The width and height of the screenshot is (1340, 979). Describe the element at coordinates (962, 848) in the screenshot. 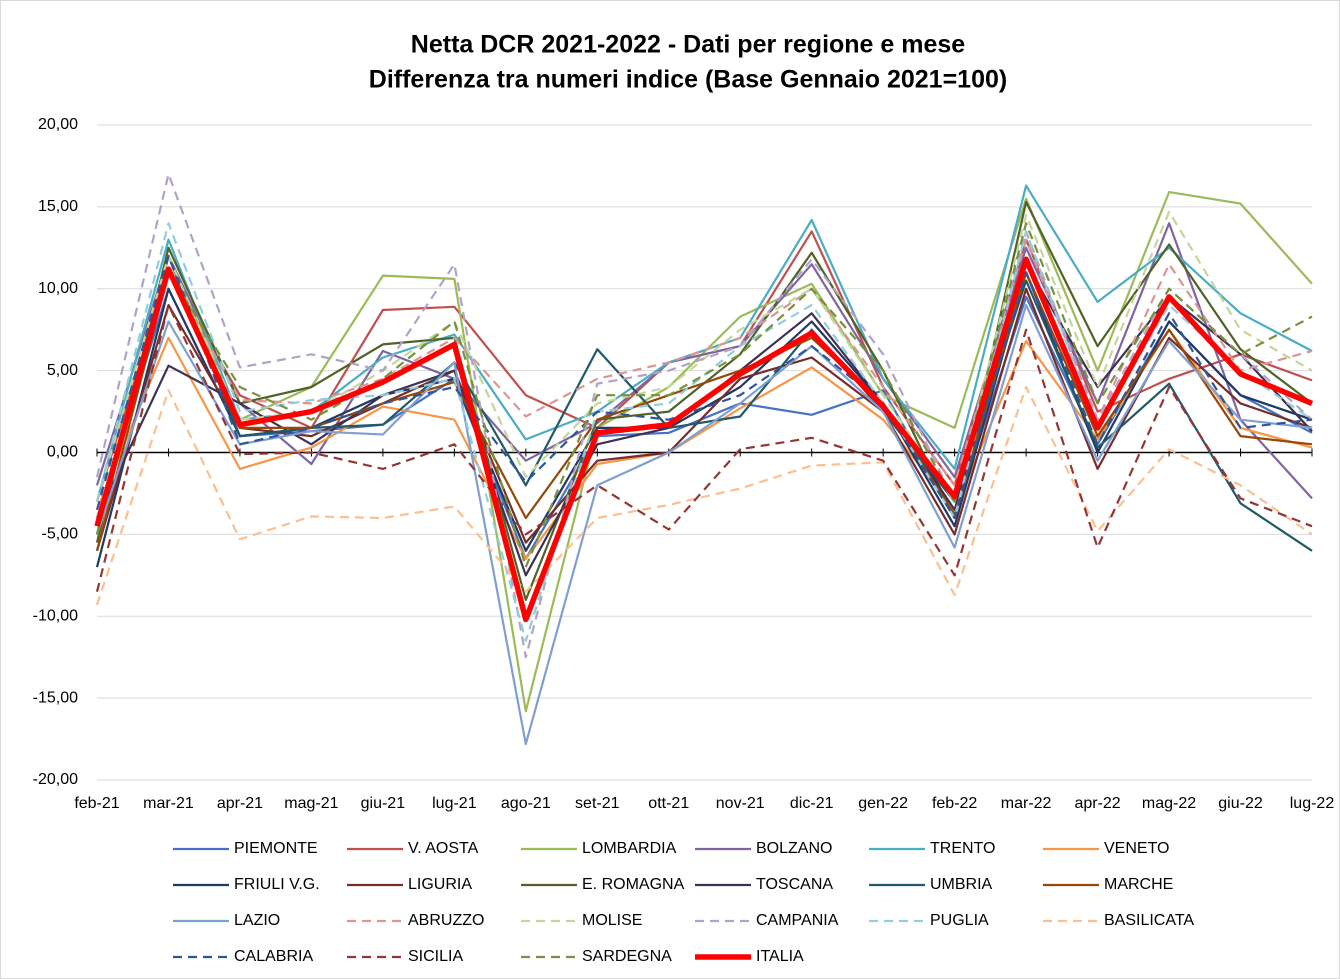

I see `legend-label: TRENTO` at that location.